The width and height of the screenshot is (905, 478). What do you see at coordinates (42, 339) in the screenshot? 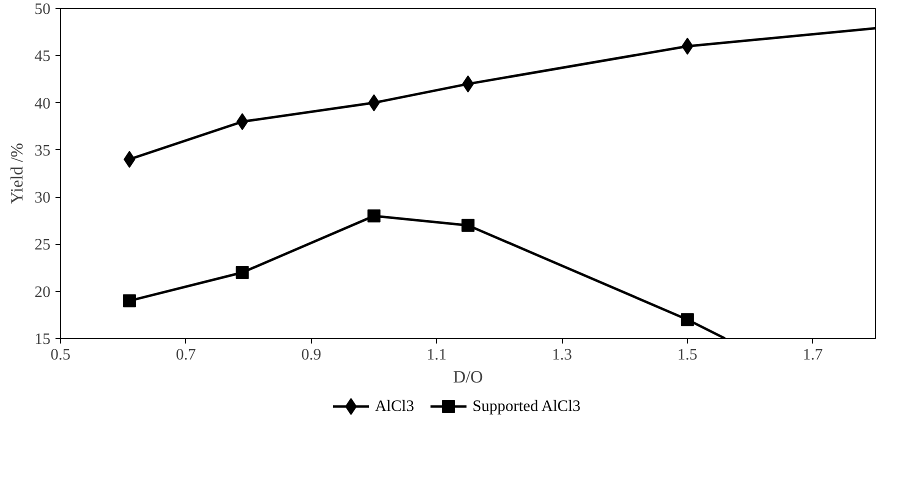
I see `y-tick-label: 15` at bounding box center [42, 339].